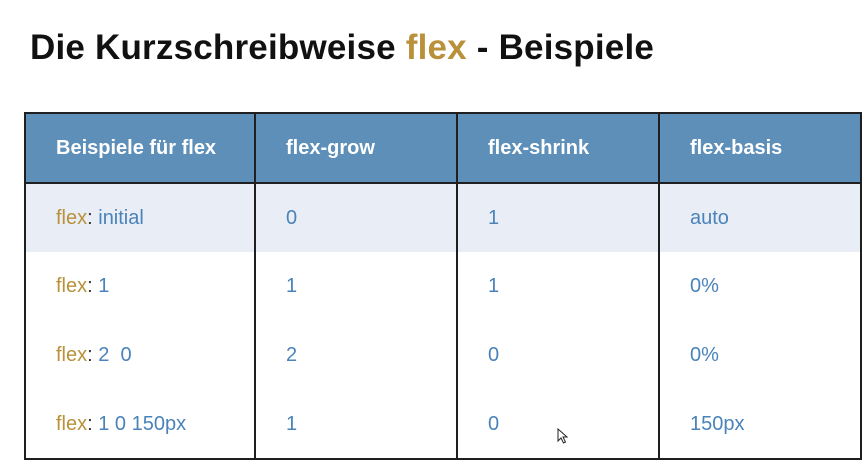 This screenshot has height=467, width=866. Describe the element at coordinates (140, 355) in the screenshot. I see `example-cell: flex: 2 0` at that location.